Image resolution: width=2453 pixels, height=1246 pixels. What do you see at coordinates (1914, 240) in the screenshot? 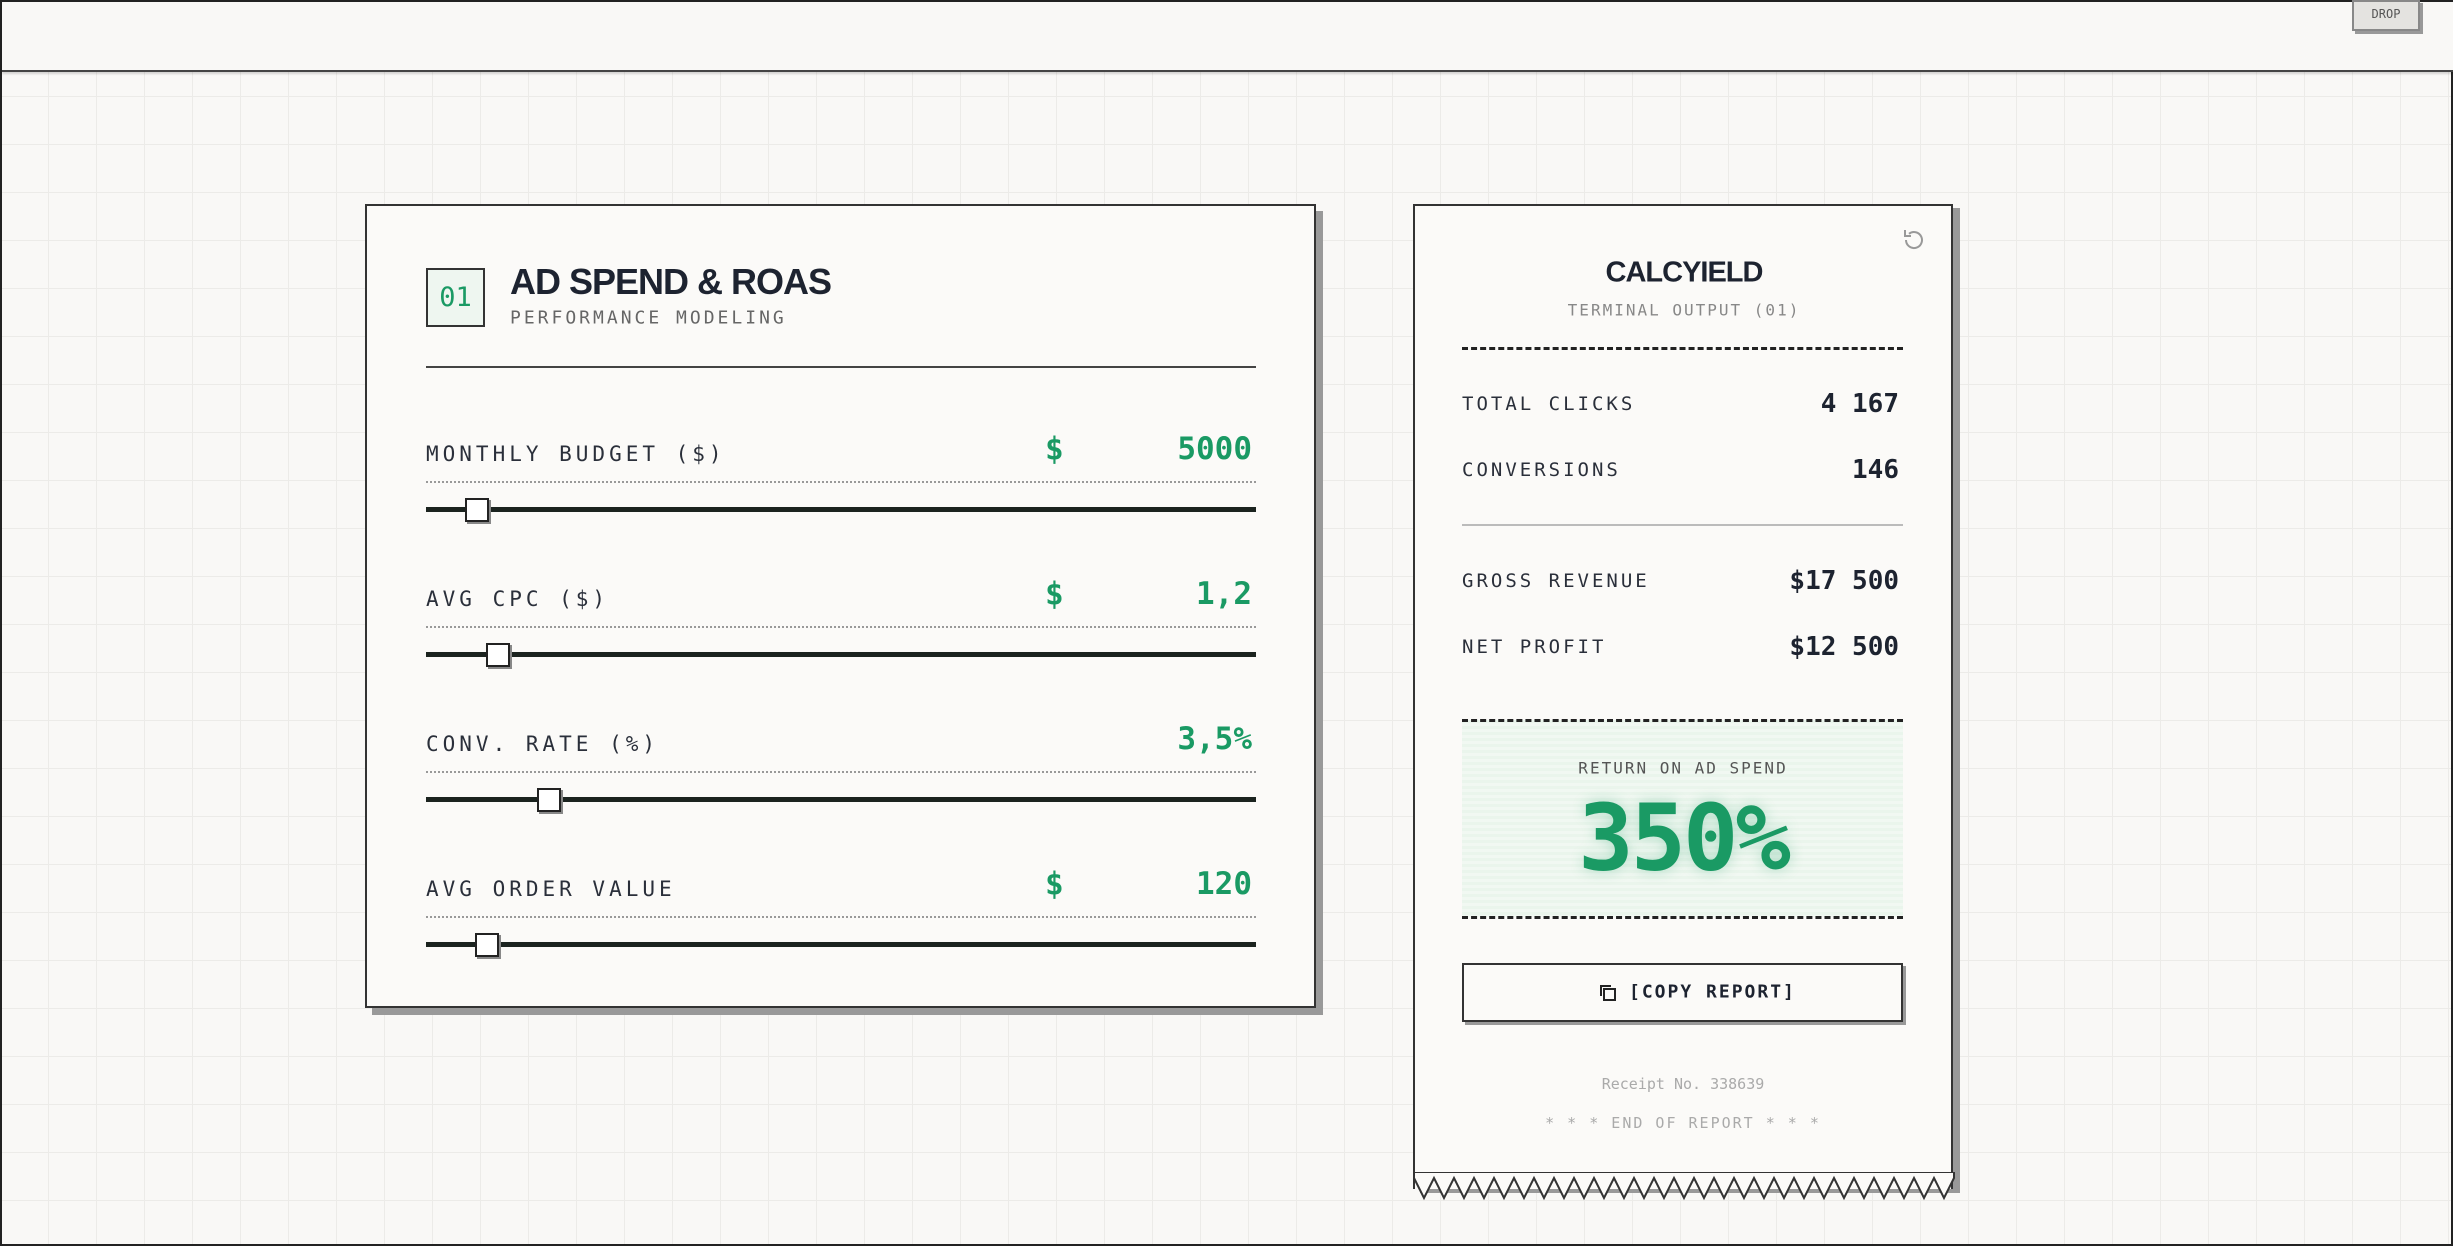
I see `reset-icon` at bounding box center [1914, 240].